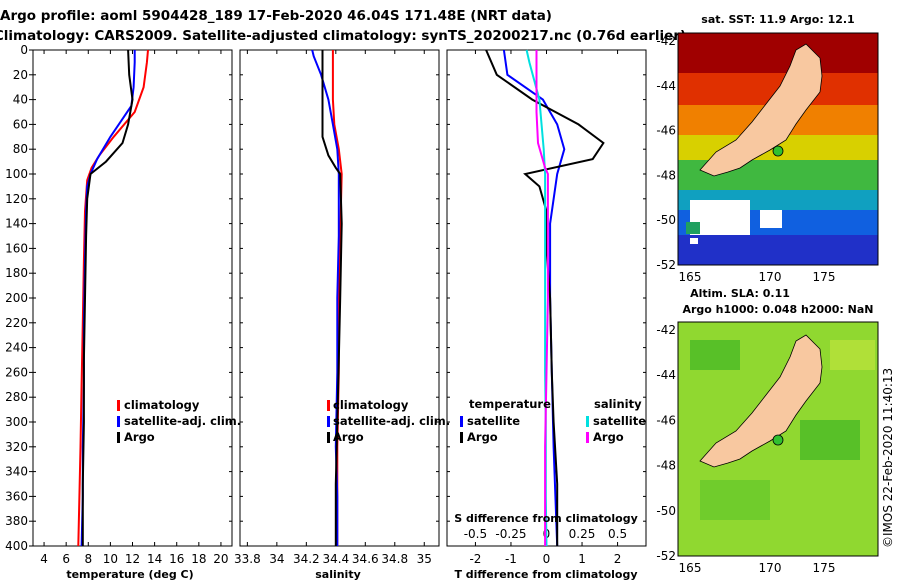 The image size is (900, 580). Describe the element at coordinates (16, 224) in the screenshot. I see `depth-tick-label: 140` at that location.